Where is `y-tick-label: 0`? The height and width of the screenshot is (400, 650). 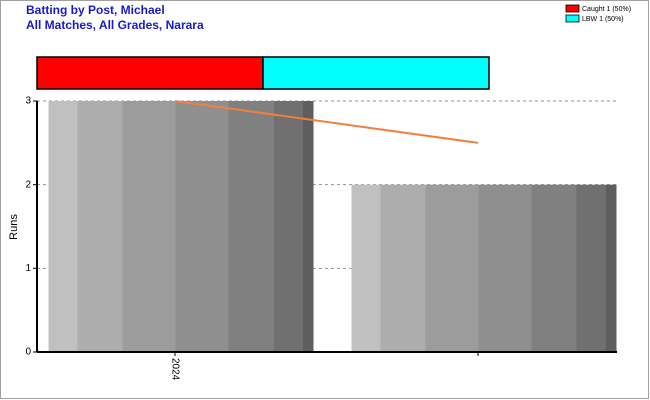 y-tick-label: 0 is located at coordinates (28, 352).